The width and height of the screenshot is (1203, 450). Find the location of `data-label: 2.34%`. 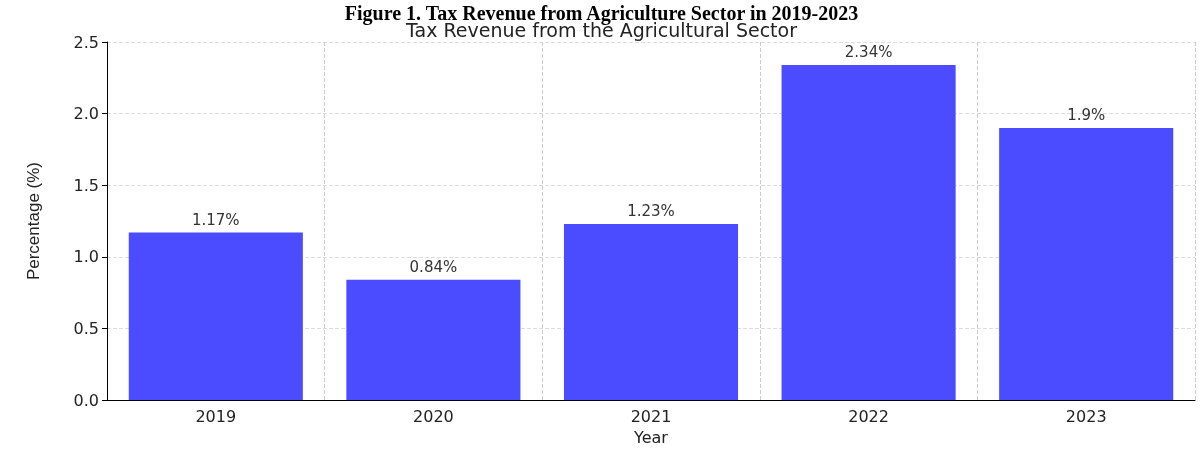

data-label: 2.34% is located at coordinates (868, 52).